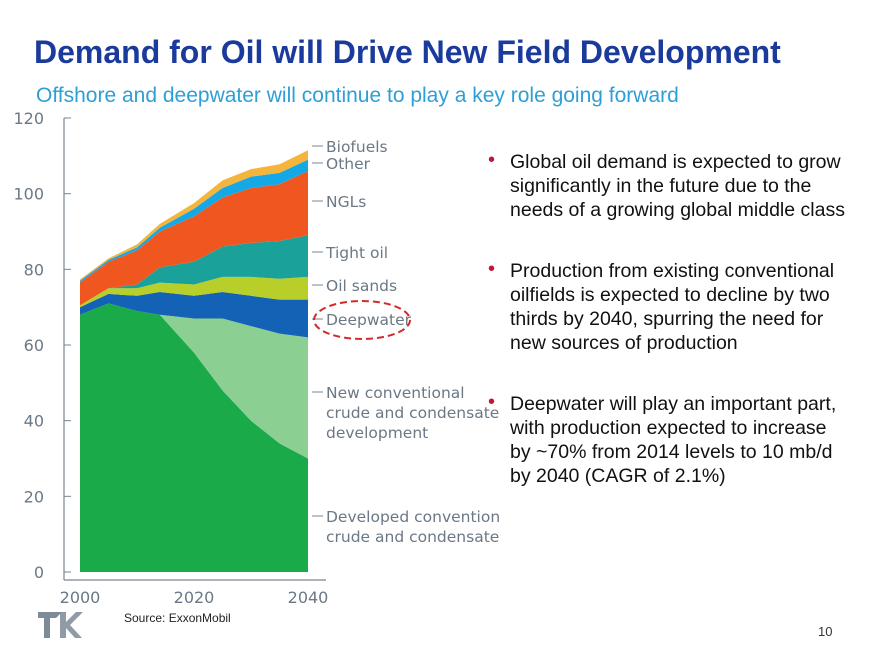 The width and height of the screenshot is (880, 660). What do you see at coordinates (194, 315) in the screenshot?
I see `area-deepwater` at bounding box center [194, 315].